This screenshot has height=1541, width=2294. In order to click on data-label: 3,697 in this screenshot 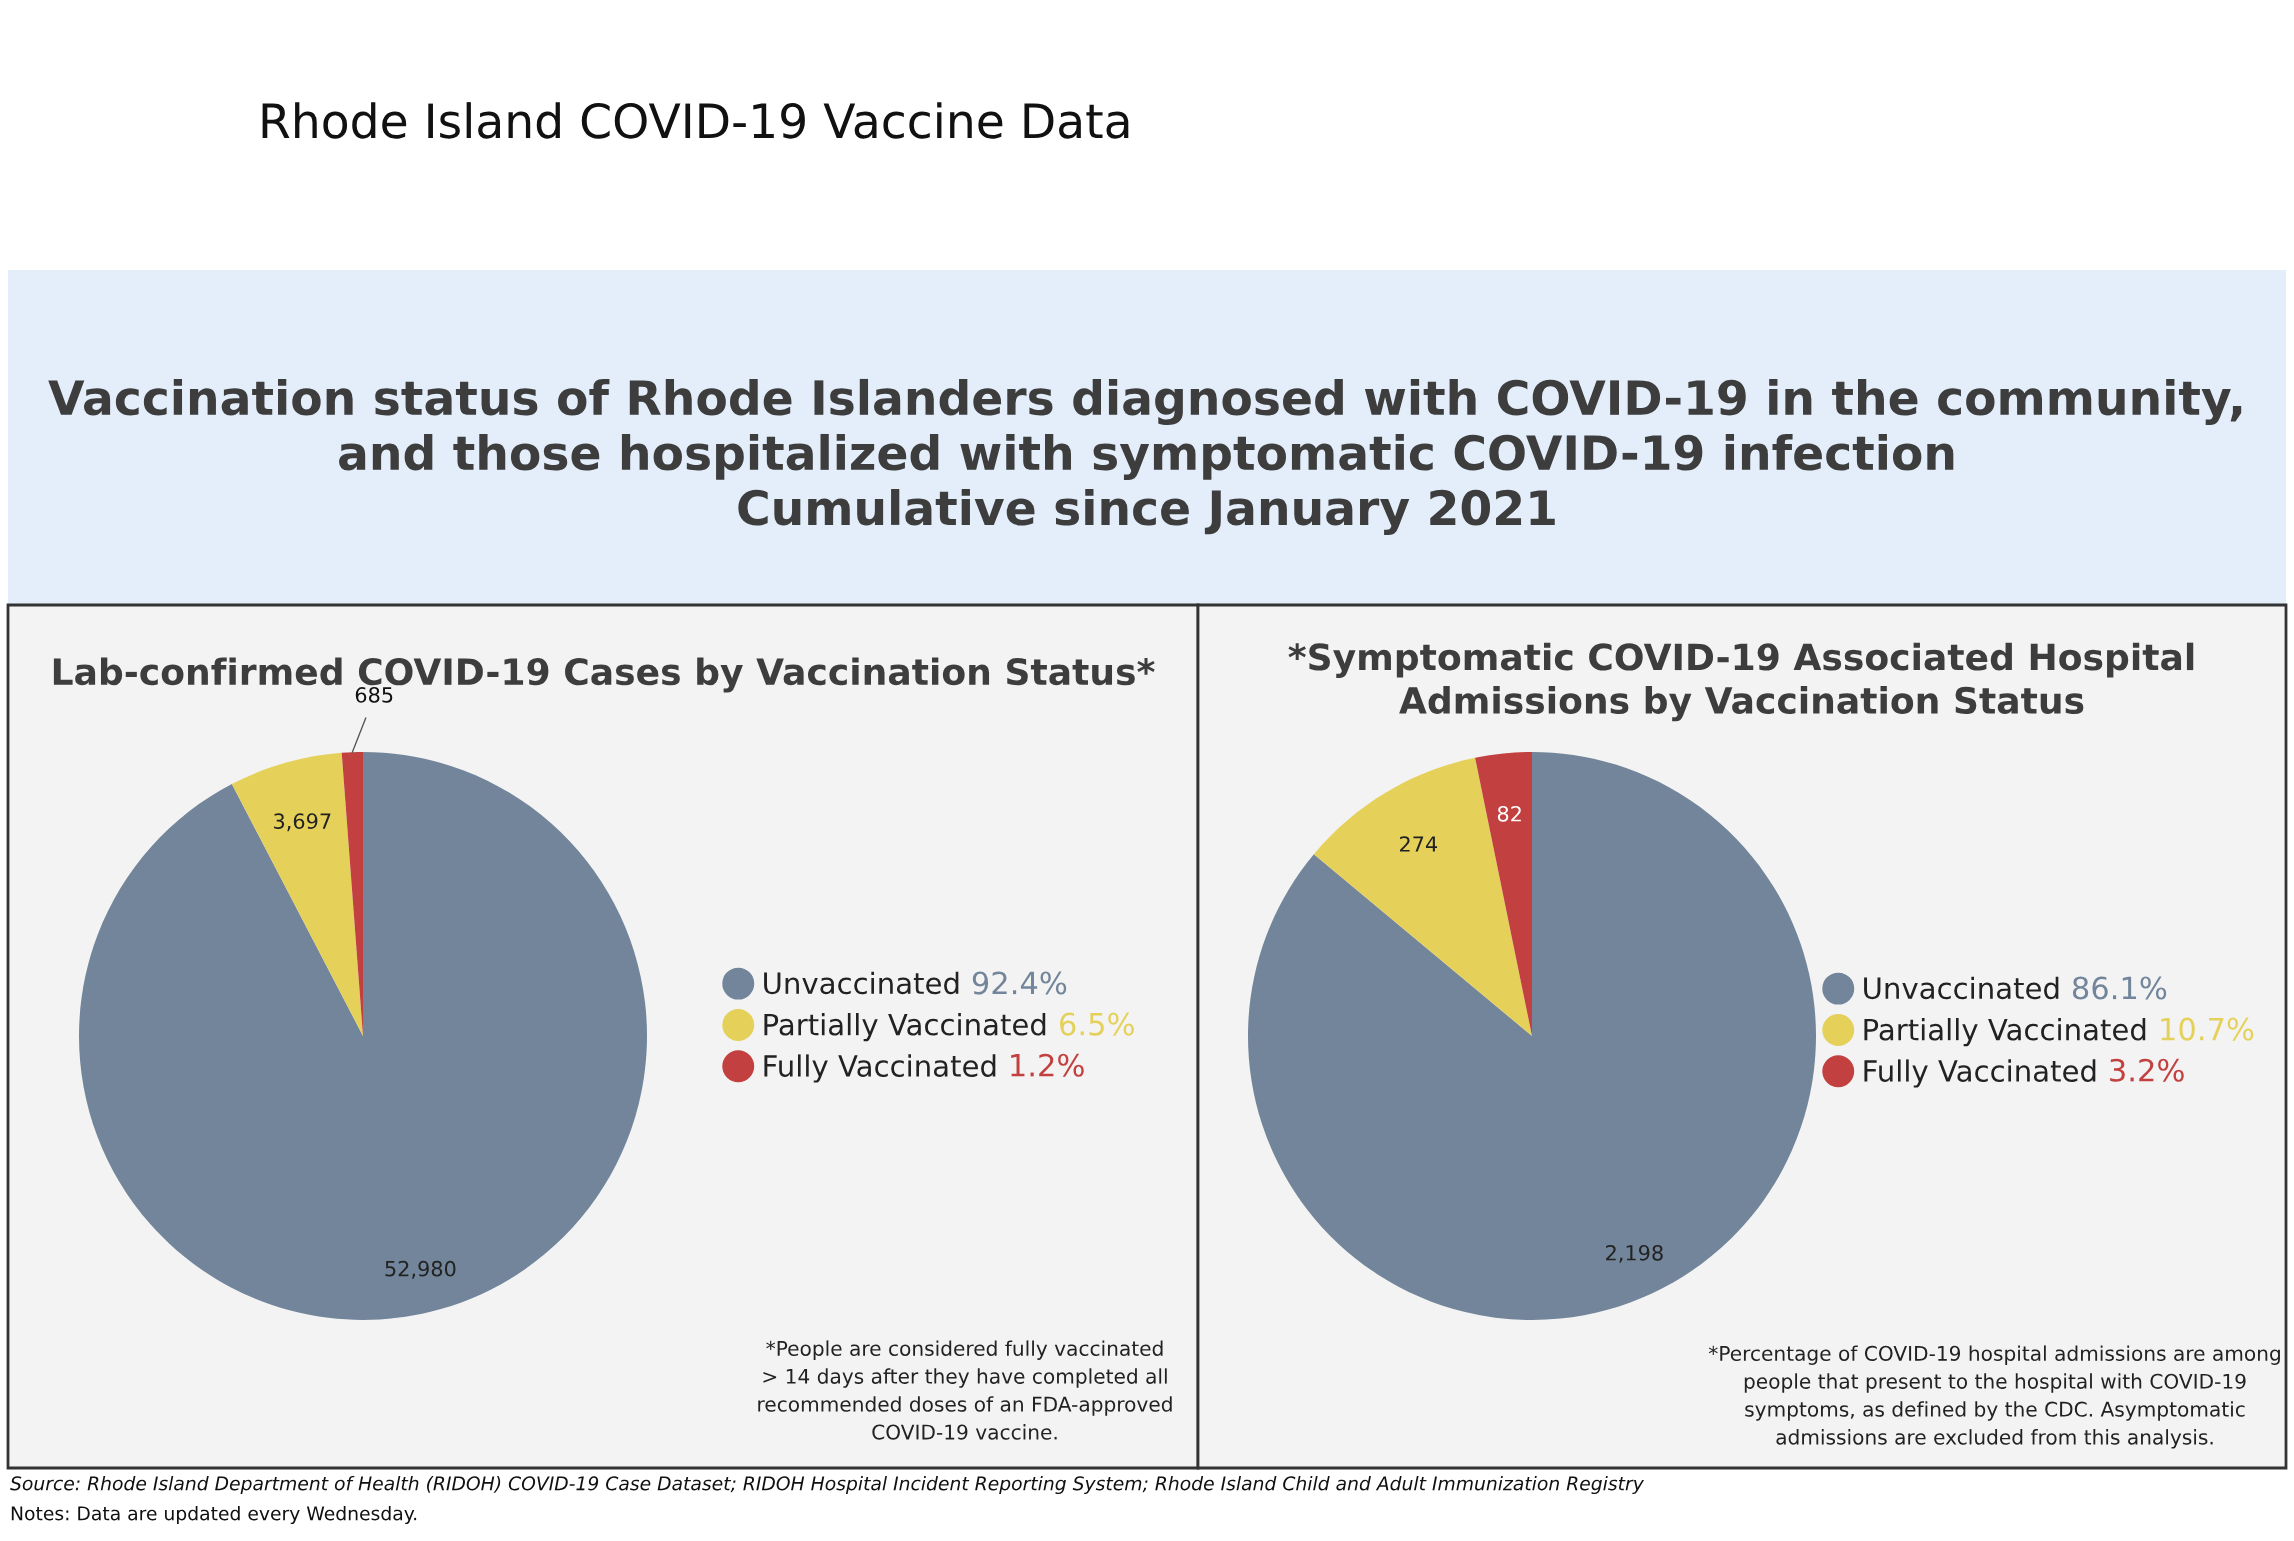, I will do `click(302, 822)`.